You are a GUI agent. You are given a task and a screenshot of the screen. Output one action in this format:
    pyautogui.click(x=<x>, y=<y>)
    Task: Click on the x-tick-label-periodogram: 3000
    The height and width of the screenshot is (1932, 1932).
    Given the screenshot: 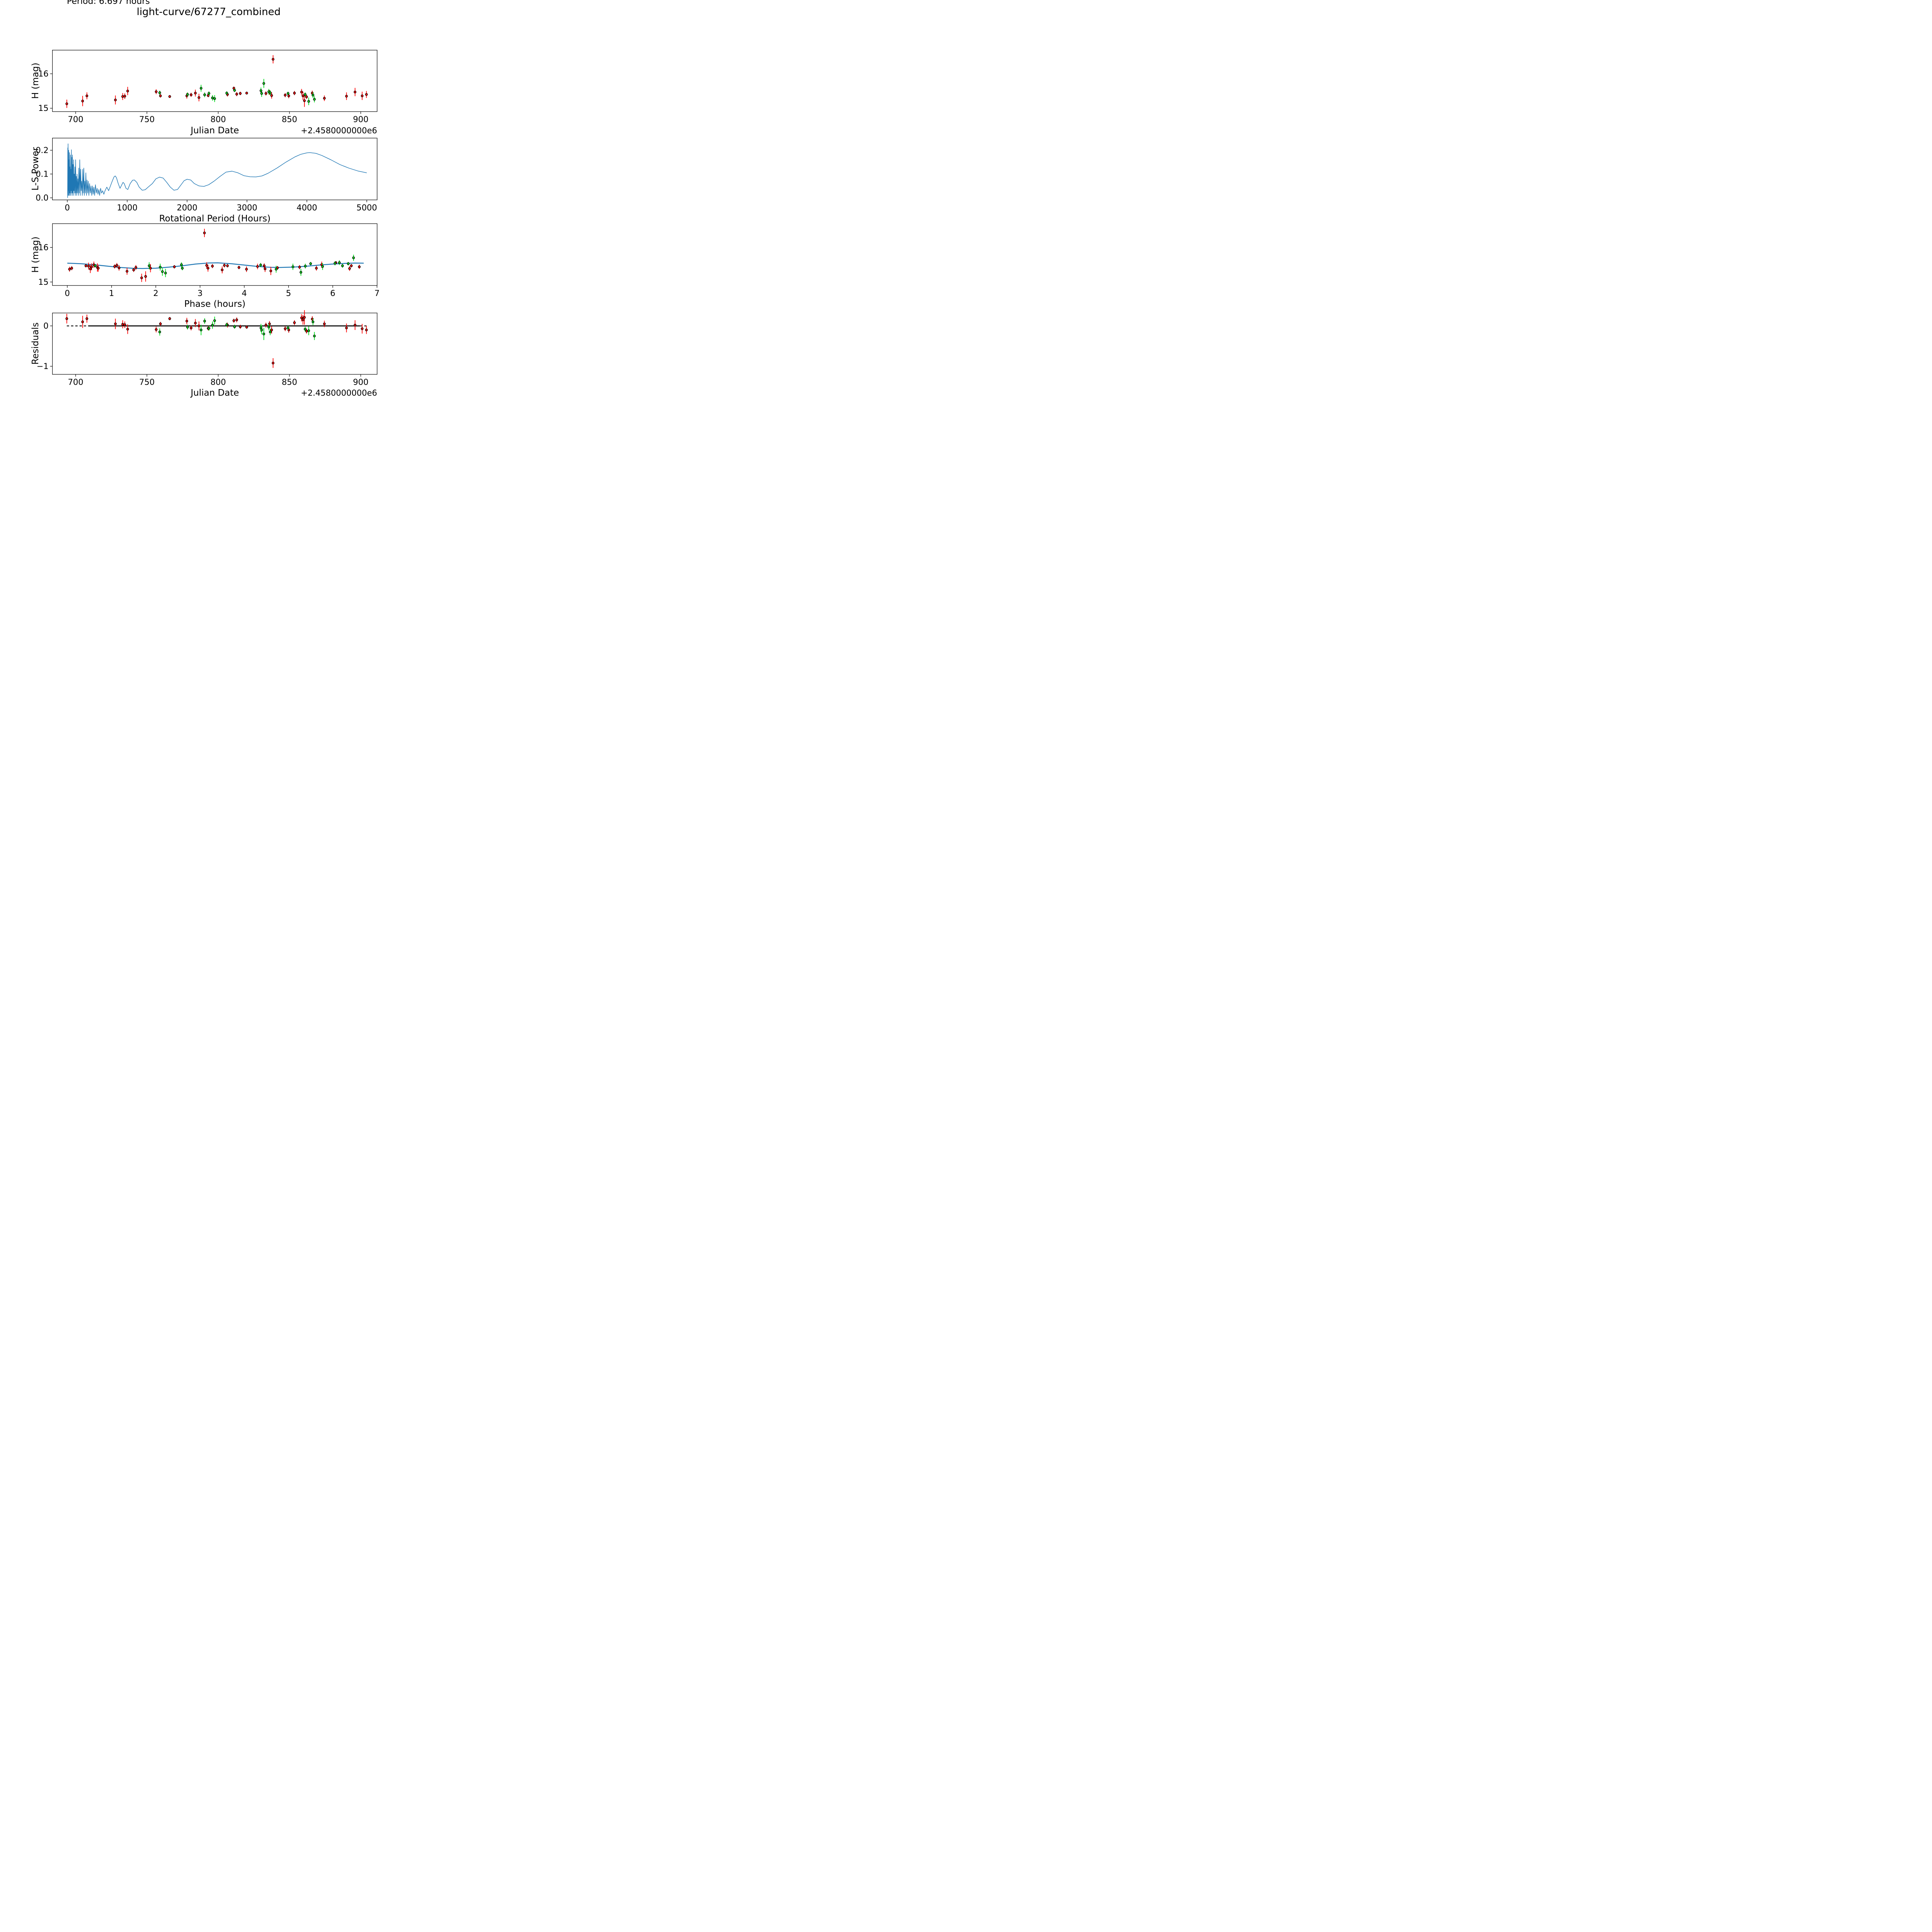 What is the action you would take?
    pyautogui.click(x=246, y=207)
    